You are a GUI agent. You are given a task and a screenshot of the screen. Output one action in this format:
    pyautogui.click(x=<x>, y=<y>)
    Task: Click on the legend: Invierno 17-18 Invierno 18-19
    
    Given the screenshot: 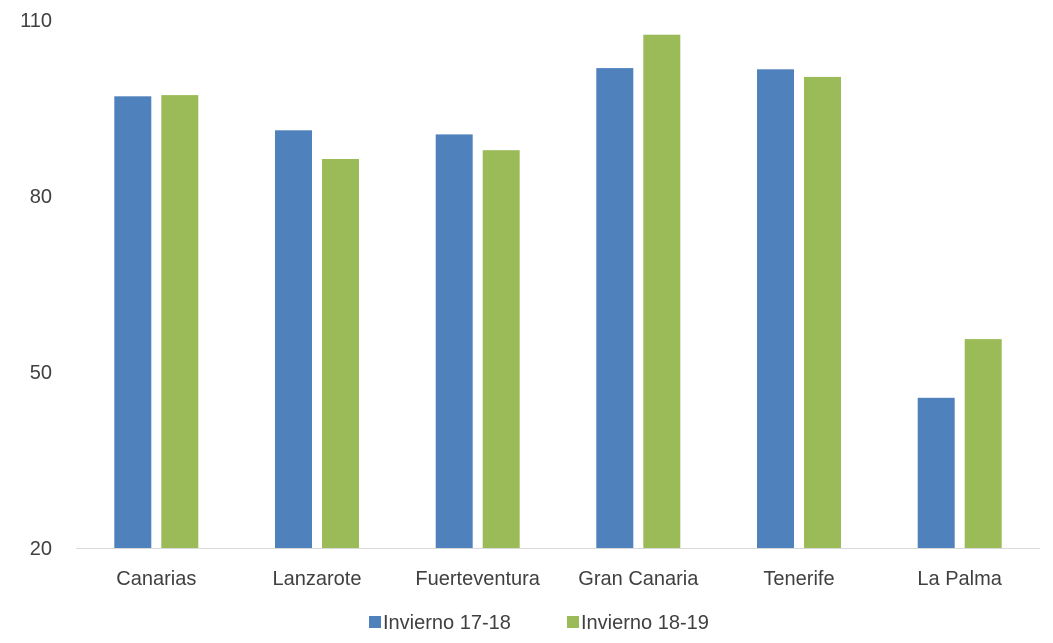 What is the action you would take?
    pyautogui.click(x=539, y=623)
    